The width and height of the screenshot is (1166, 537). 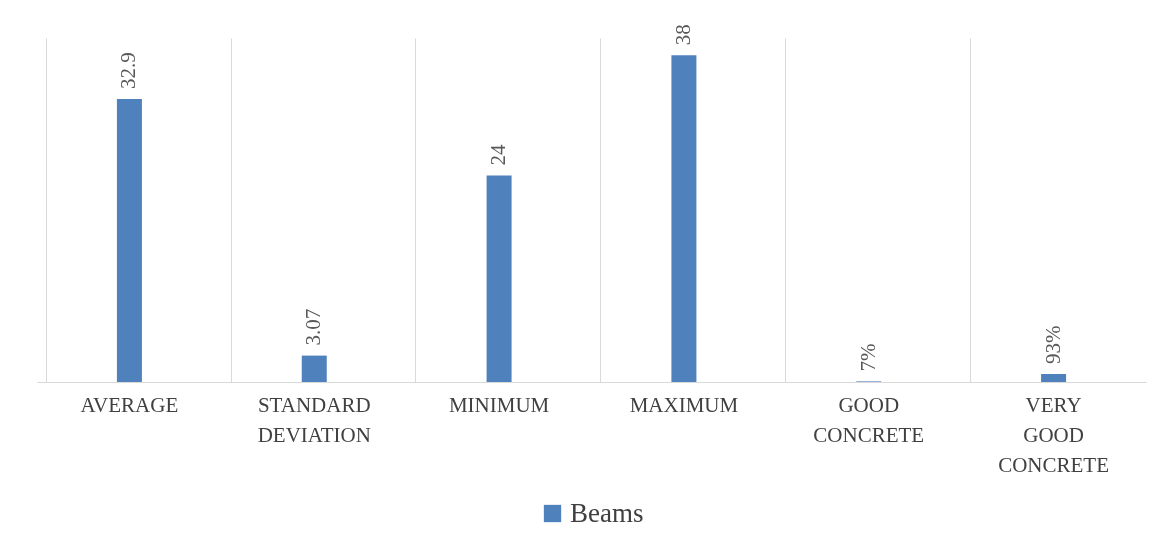 I want to click on x-tick-label: VERY GOOD CONCRETE, so click(x=1054, y=434).